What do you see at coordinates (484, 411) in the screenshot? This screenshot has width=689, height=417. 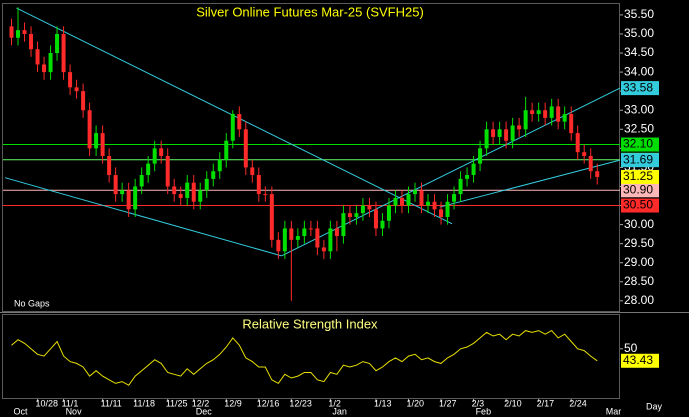 I see `month-label: Feb` at bounding box center [484, 411].